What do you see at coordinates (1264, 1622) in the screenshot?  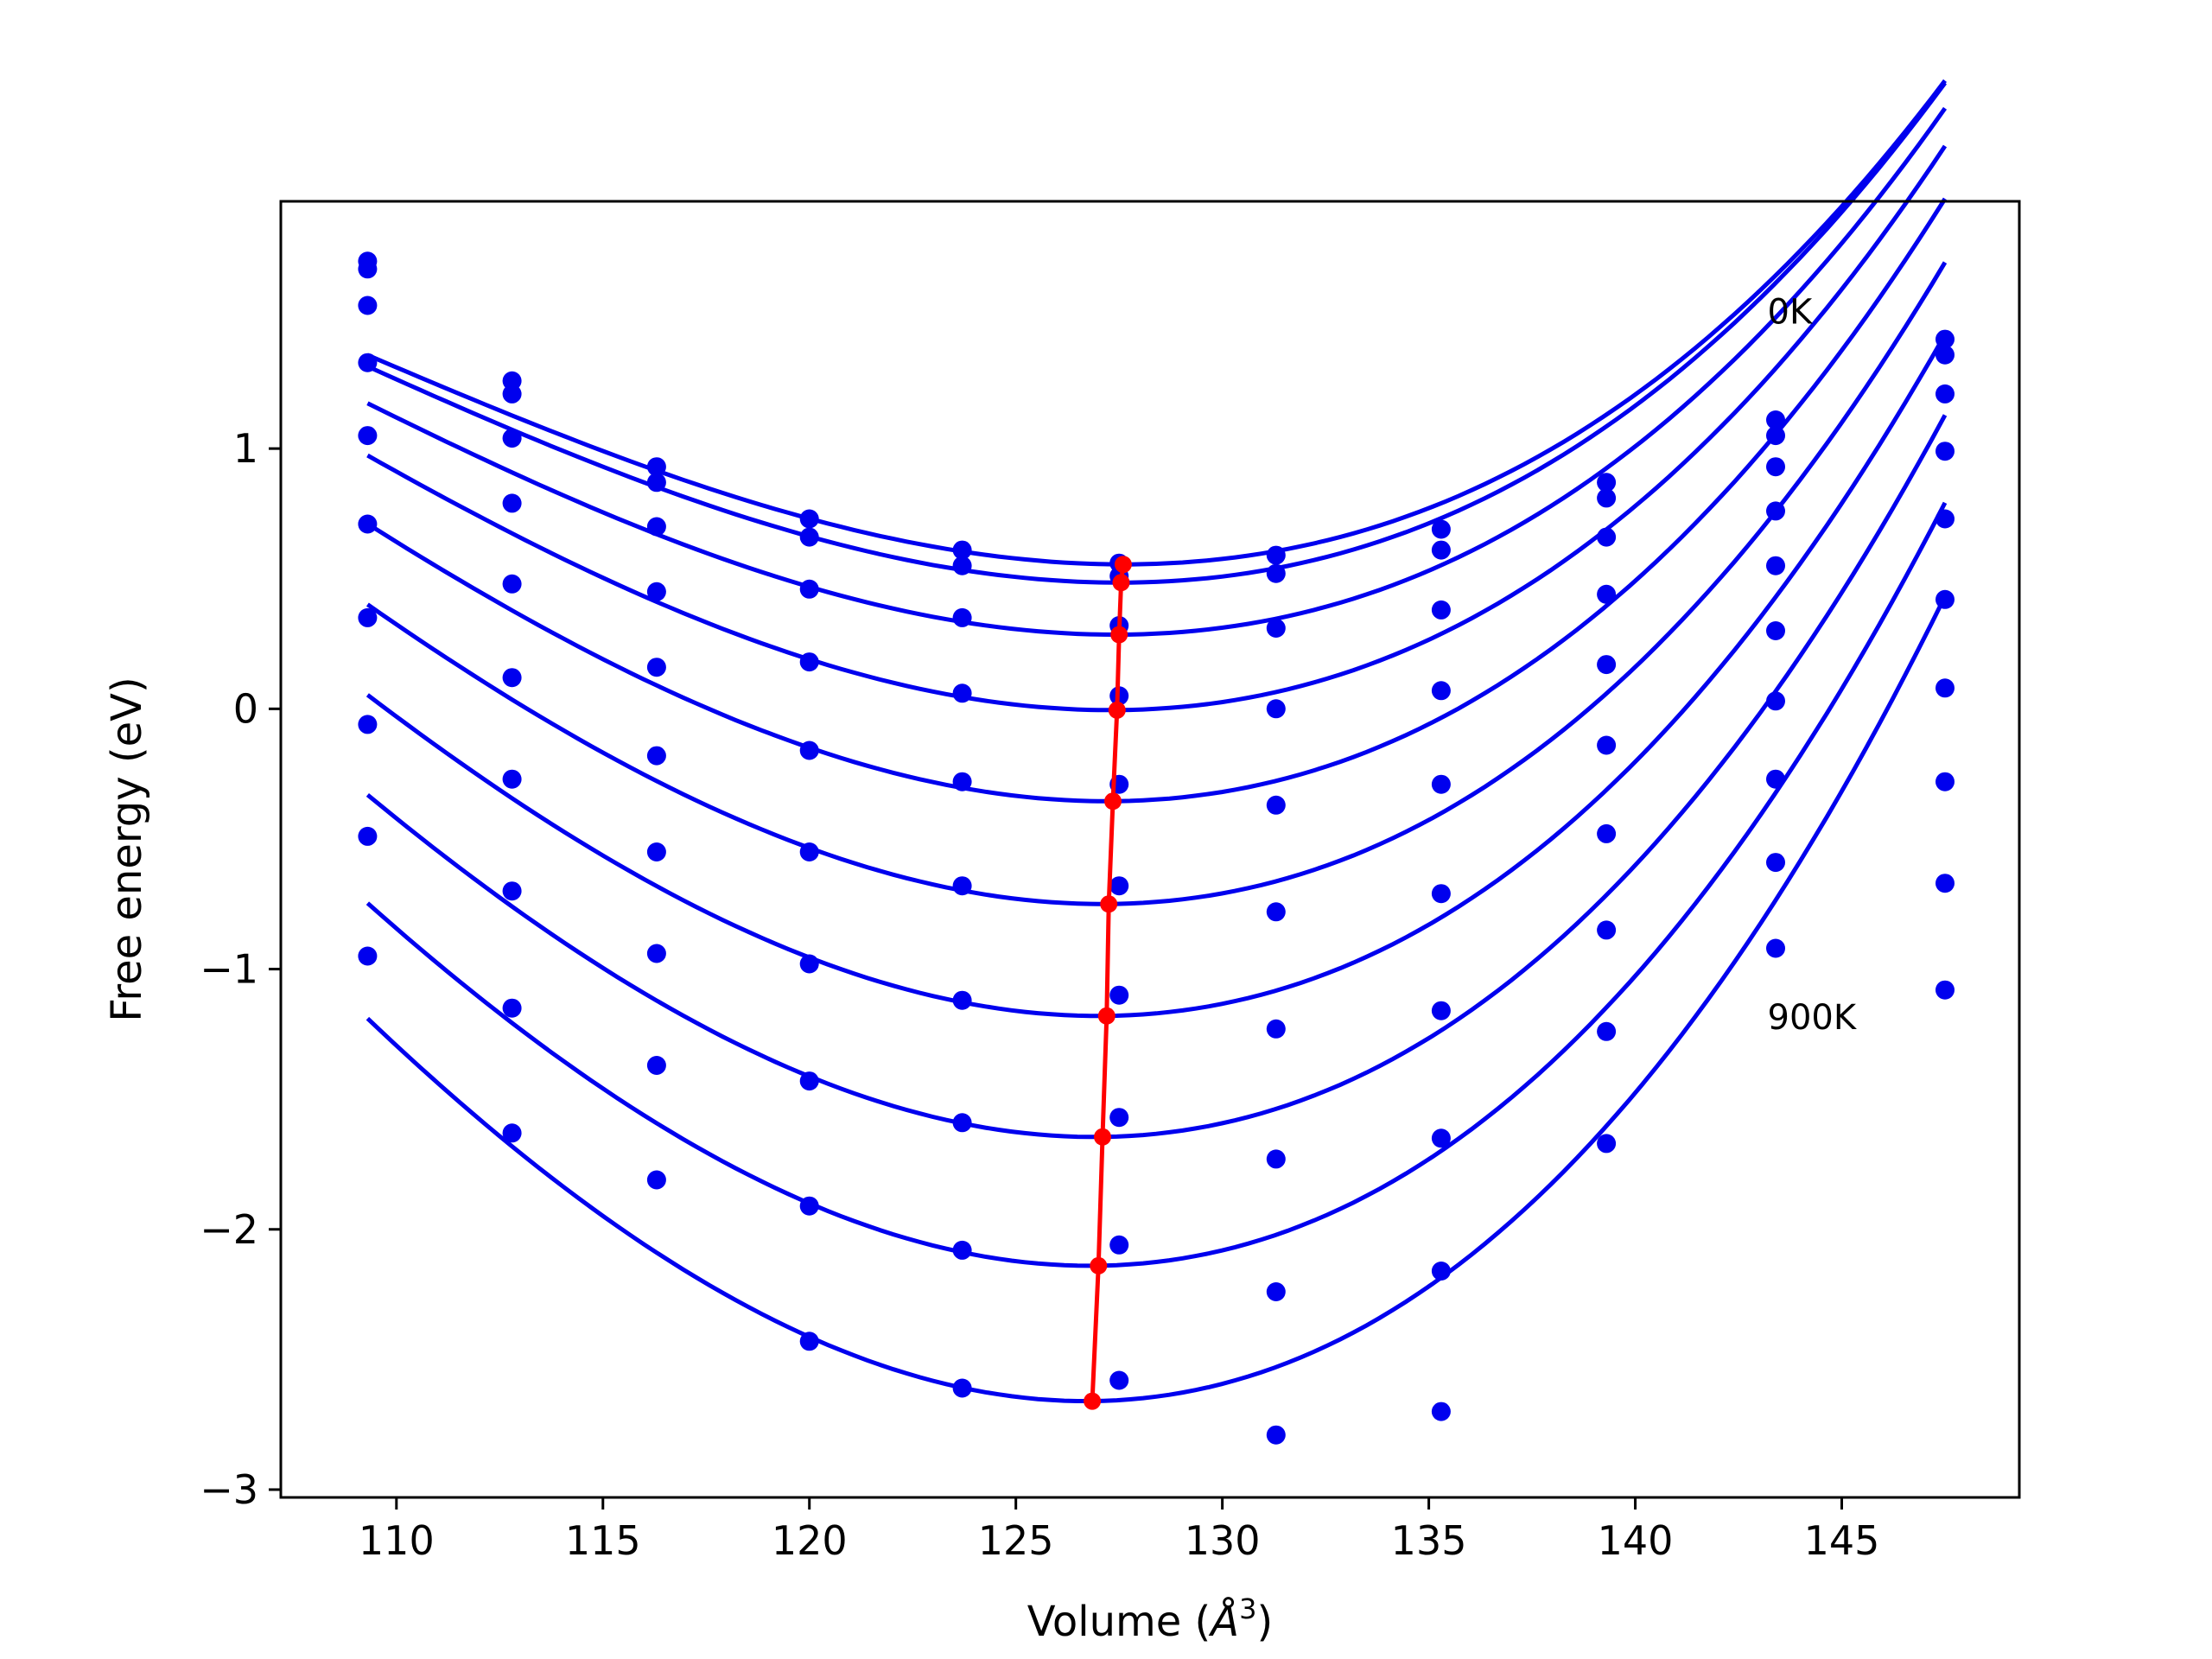 I see `x-axis-label-close: )` at bounding box center [1264, 1622].